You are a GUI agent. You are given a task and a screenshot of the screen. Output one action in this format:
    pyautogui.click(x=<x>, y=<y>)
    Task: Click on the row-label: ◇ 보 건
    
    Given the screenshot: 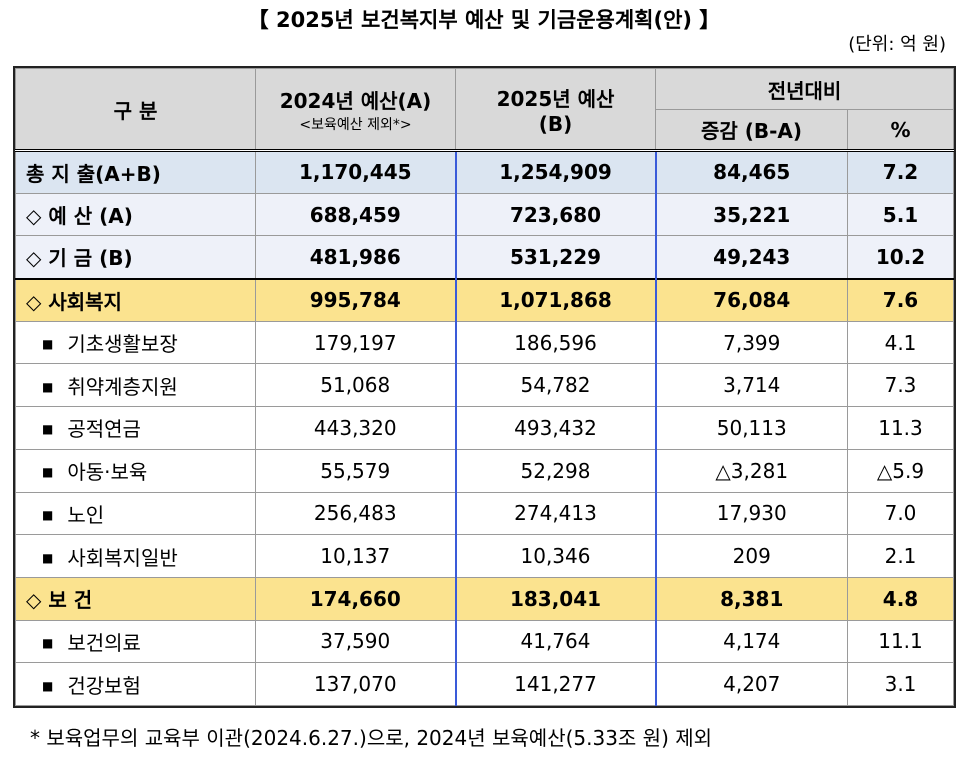 What is the action you would take?
    pyautogui.click(x=135, y=598)
    